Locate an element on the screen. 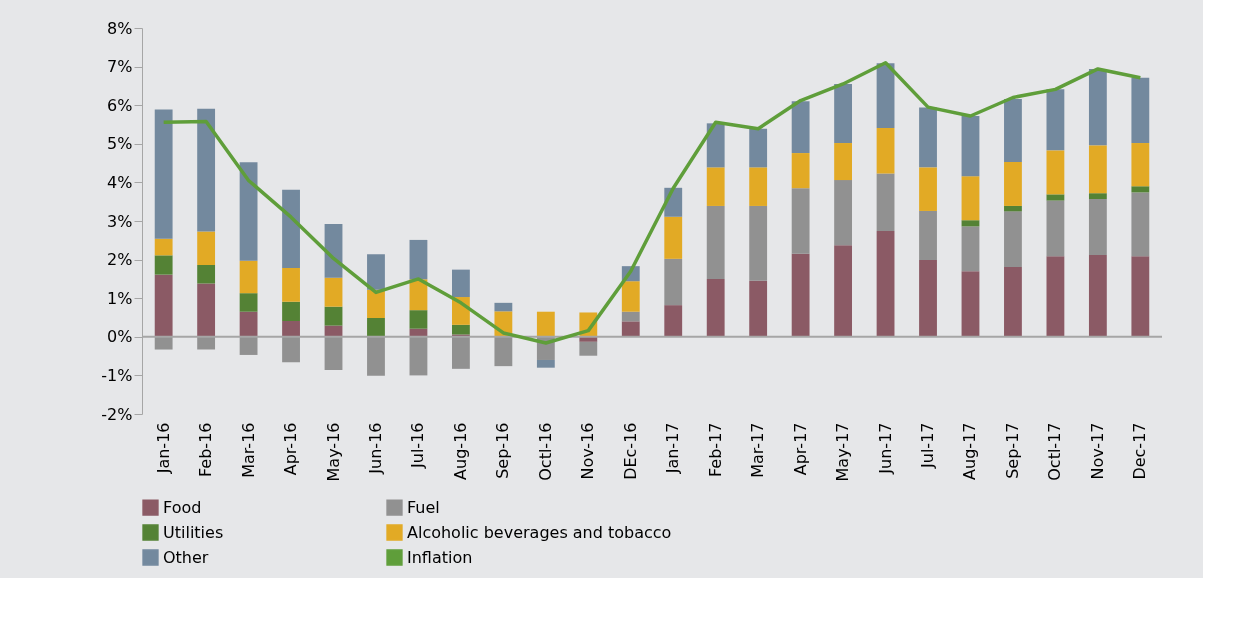  legend-label: Food is located at coordinates (182, 507).